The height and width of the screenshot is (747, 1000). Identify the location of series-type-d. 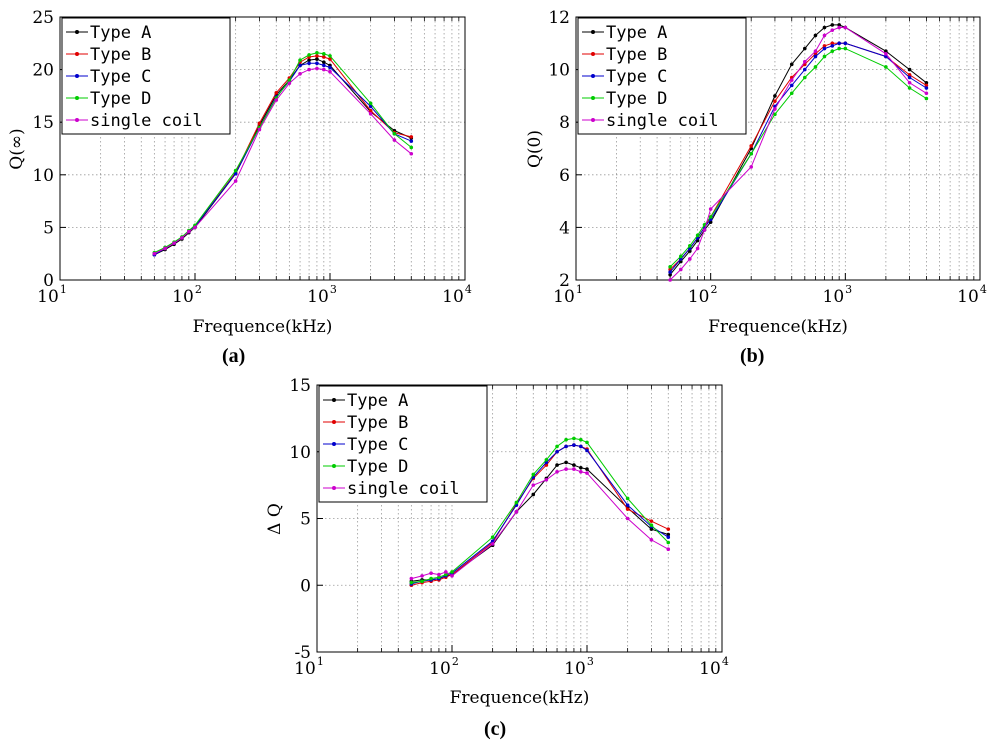
(798, 157).